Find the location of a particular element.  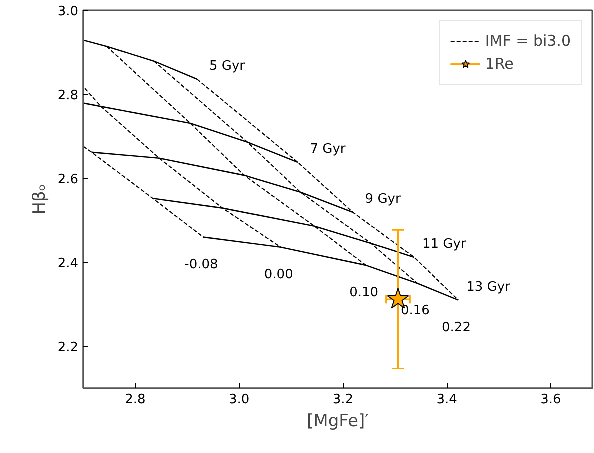

y-tick-label: 2.4 is located at coordinates (68, 264).